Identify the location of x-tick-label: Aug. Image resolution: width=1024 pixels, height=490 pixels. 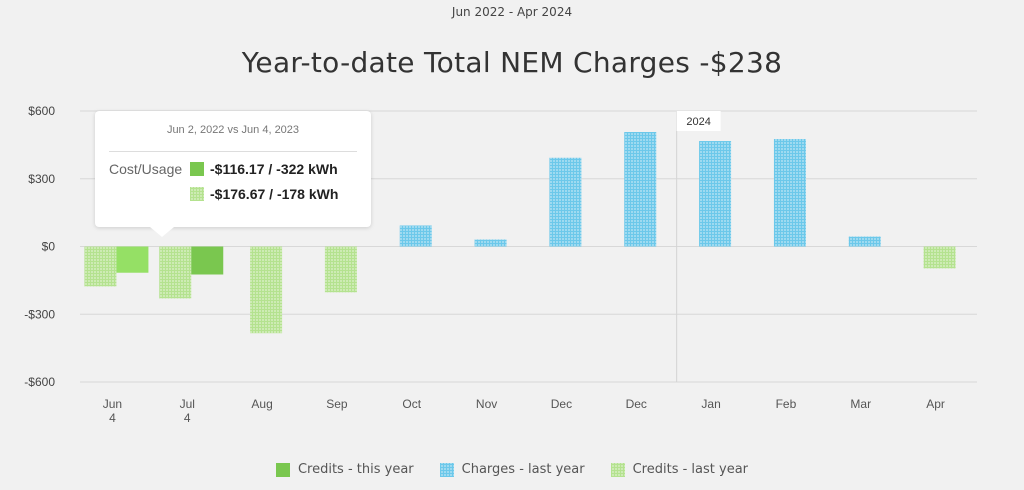
(261, 404).